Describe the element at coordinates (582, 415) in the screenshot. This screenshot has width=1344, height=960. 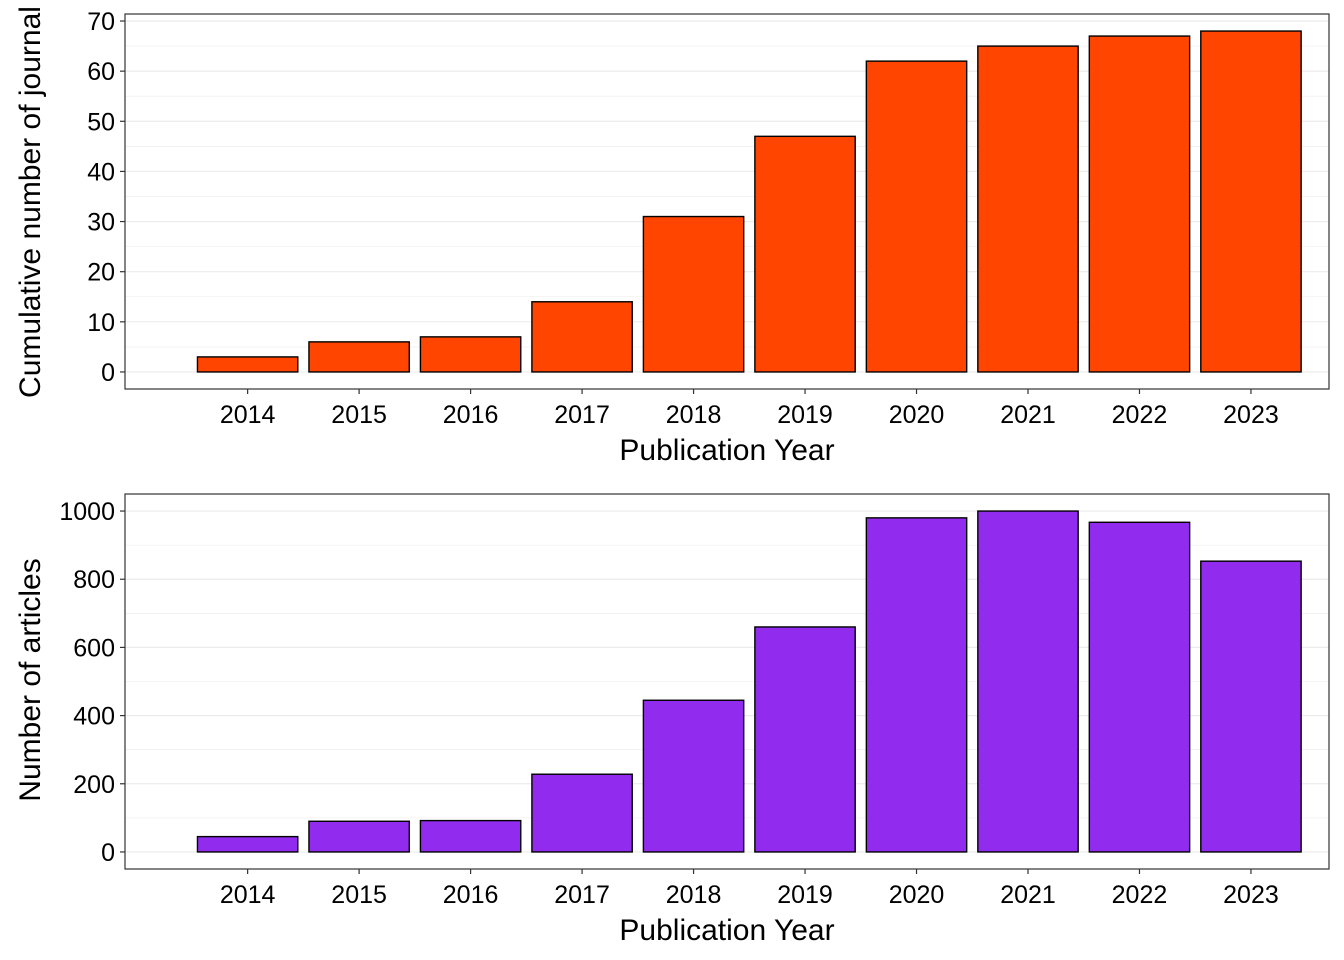
I see `journals-x-tick-label: 2017` at that location.